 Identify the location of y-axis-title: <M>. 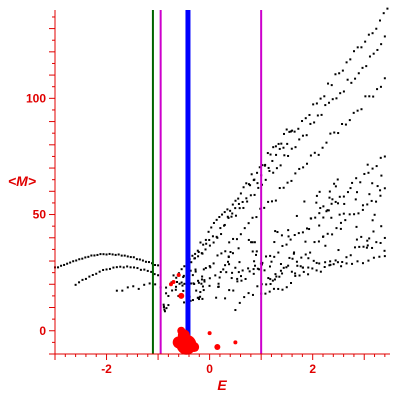
(22, 181).